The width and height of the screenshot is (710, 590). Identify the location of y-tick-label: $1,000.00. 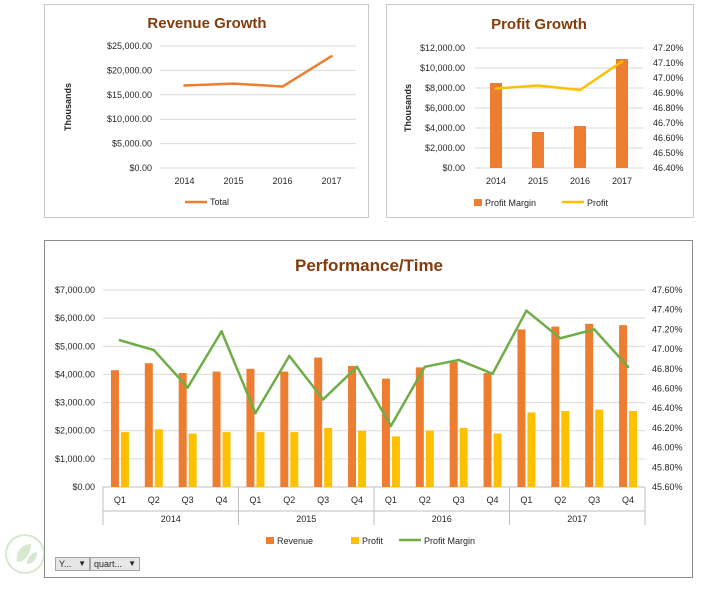
(75, 459).